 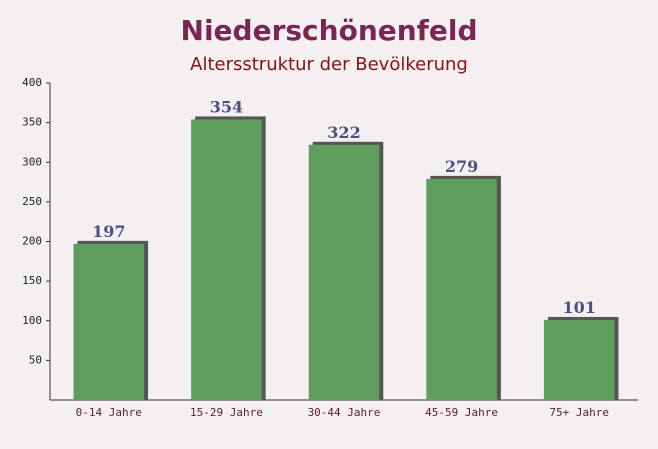 What do you see at coordinates (32, 241) in the screenshot?
I see `y-tick-label: 200` at bounding box center [32, 241].